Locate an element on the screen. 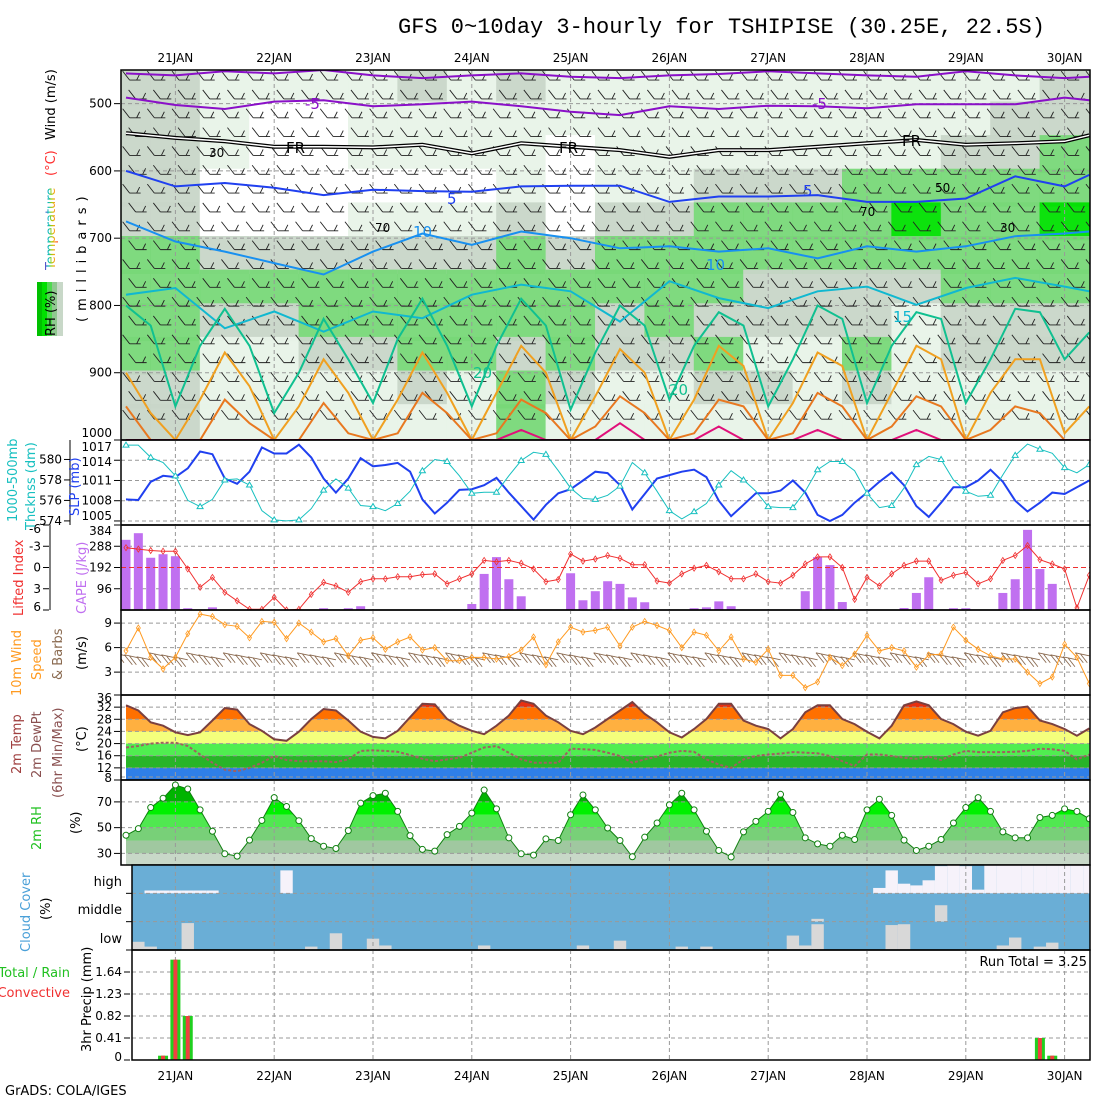 The height and width of the screenshot is (1100, 1100). slp-tick: 1008 is located at coordinates (96, 501).